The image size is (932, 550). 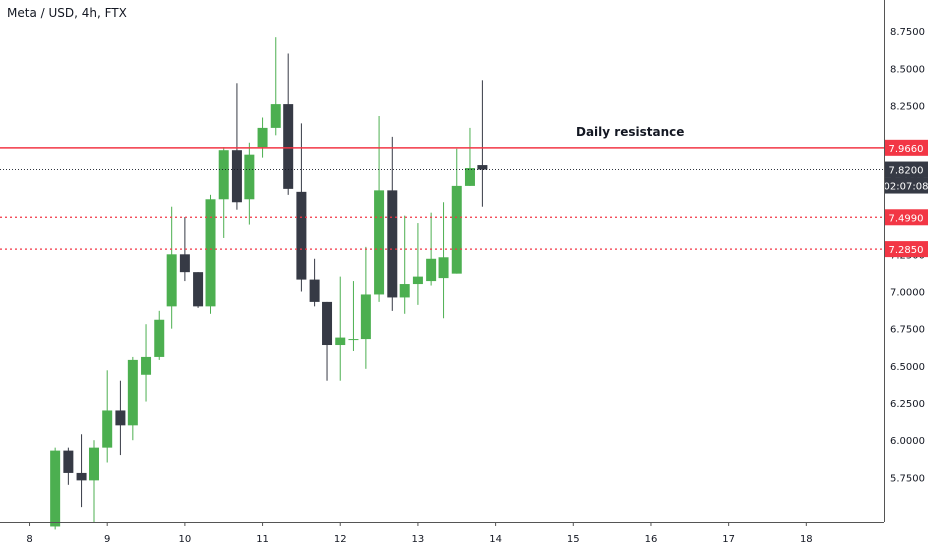 I want to click on time-tick-labels: 8 9 10 11 12 13 14 15 16 17 18, so click(x=419, y=533).